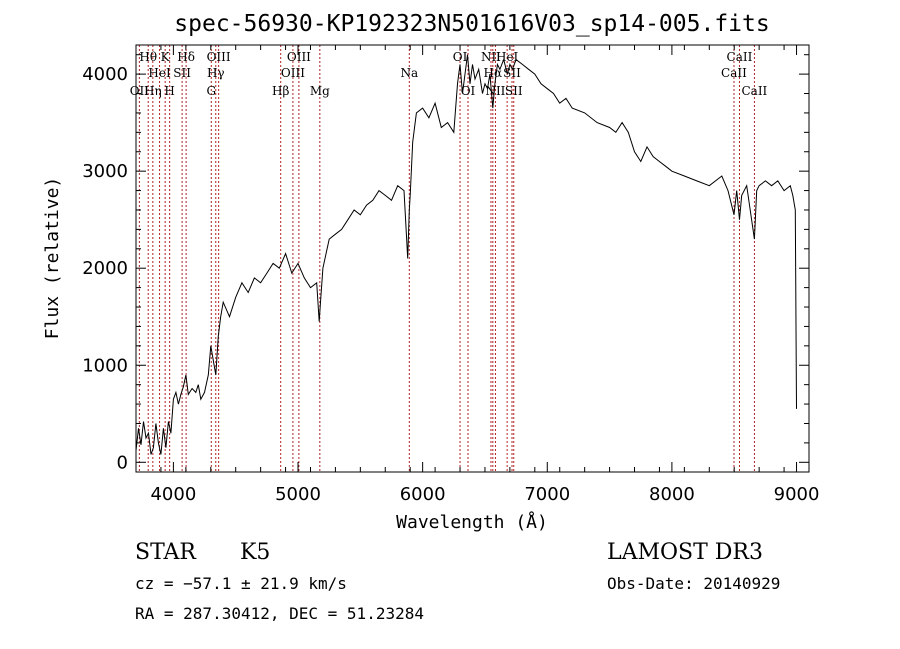 Image resolution: width=900 pixels, height=649 pixels. What do you see at coordinates (140, 91) in the screenshot?
I see `spectral-line-label: OII` at bounding box center [140, 91].